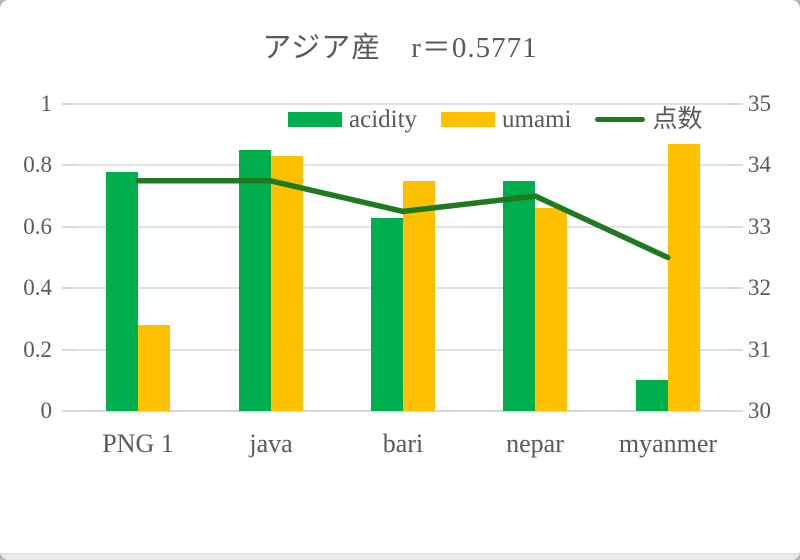 This screenshot has width=800, height=560. What do you see at coordinates (419, 296) in the screenshot?
I see `umami-bar-bari` at bounding box center [419, 296].